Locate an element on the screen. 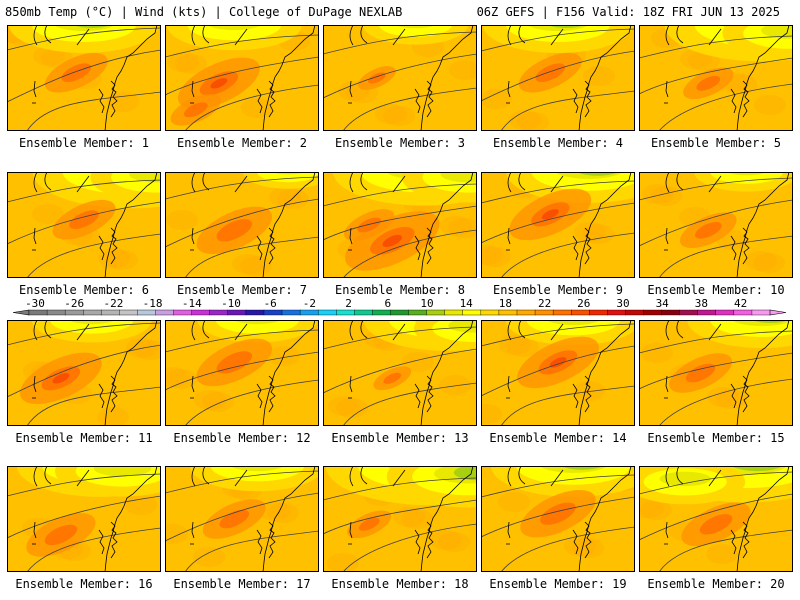 The image size is (800, 600). ensemble-member-panel: Ensemble Member: 10 is located at coordinates (716, 234).